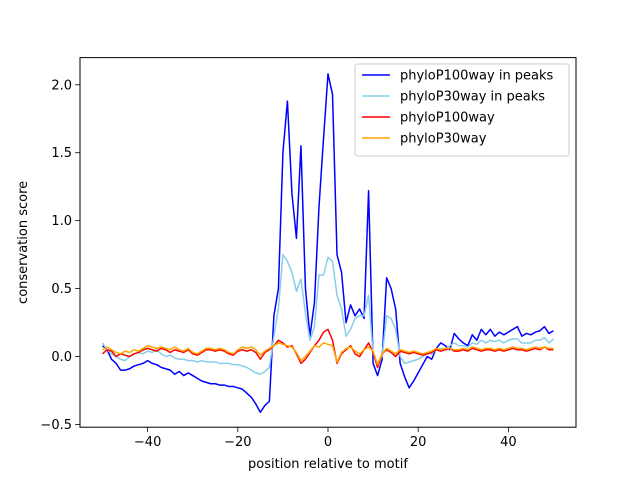  What do you see at coordinates (472, 97) in the screenshot?
I see `legend-label: phyloP30way in peaks` at bounding box center [472, 97].